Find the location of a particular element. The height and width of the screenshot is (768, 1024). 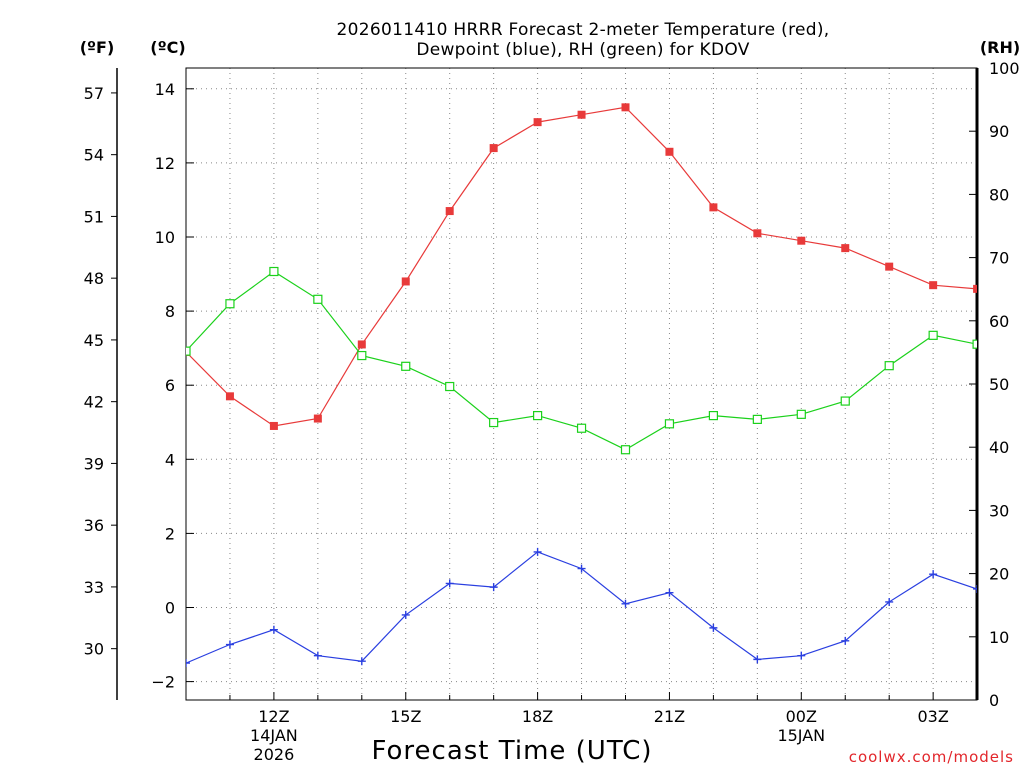

rh-tick-label: 10 is located at coordinates (999, 637).